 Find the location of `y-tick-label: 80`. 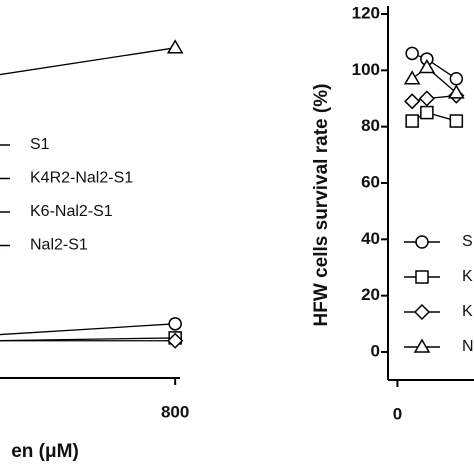

y-tick-label: 80 is located at coordinates (370, 125).